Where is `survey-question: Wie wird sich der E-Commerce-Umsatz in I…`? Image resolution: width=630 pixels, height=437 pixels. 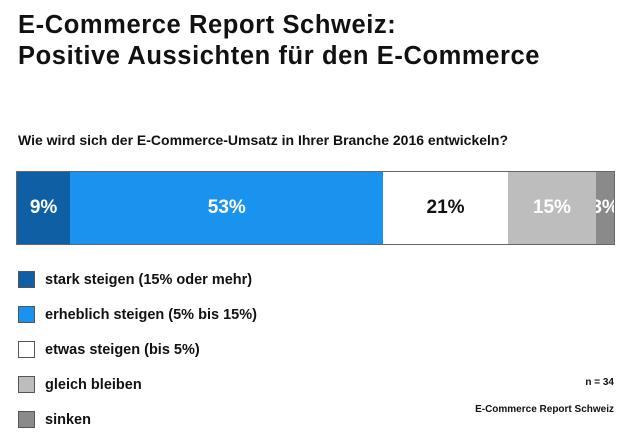
survey-question: Wie wird sich der E-Commerce-Umsatz in I… is located at coordinates (263, 140).